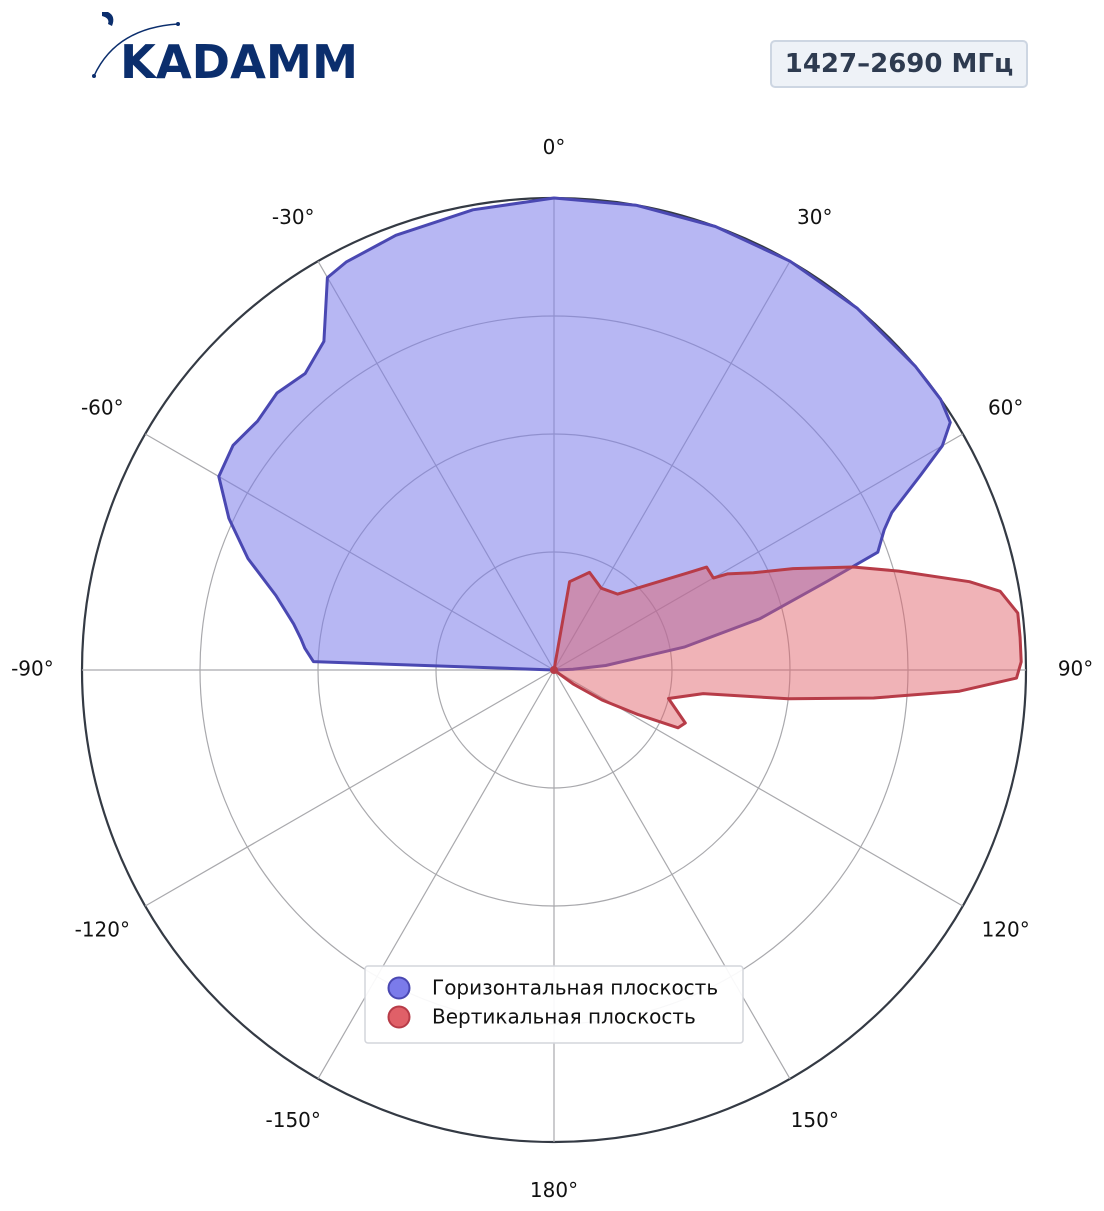 Image resolution: width=1104 pixels, height=1211 pixels. I want to click on angle-tick-label: -150°, so click(293, 1120).